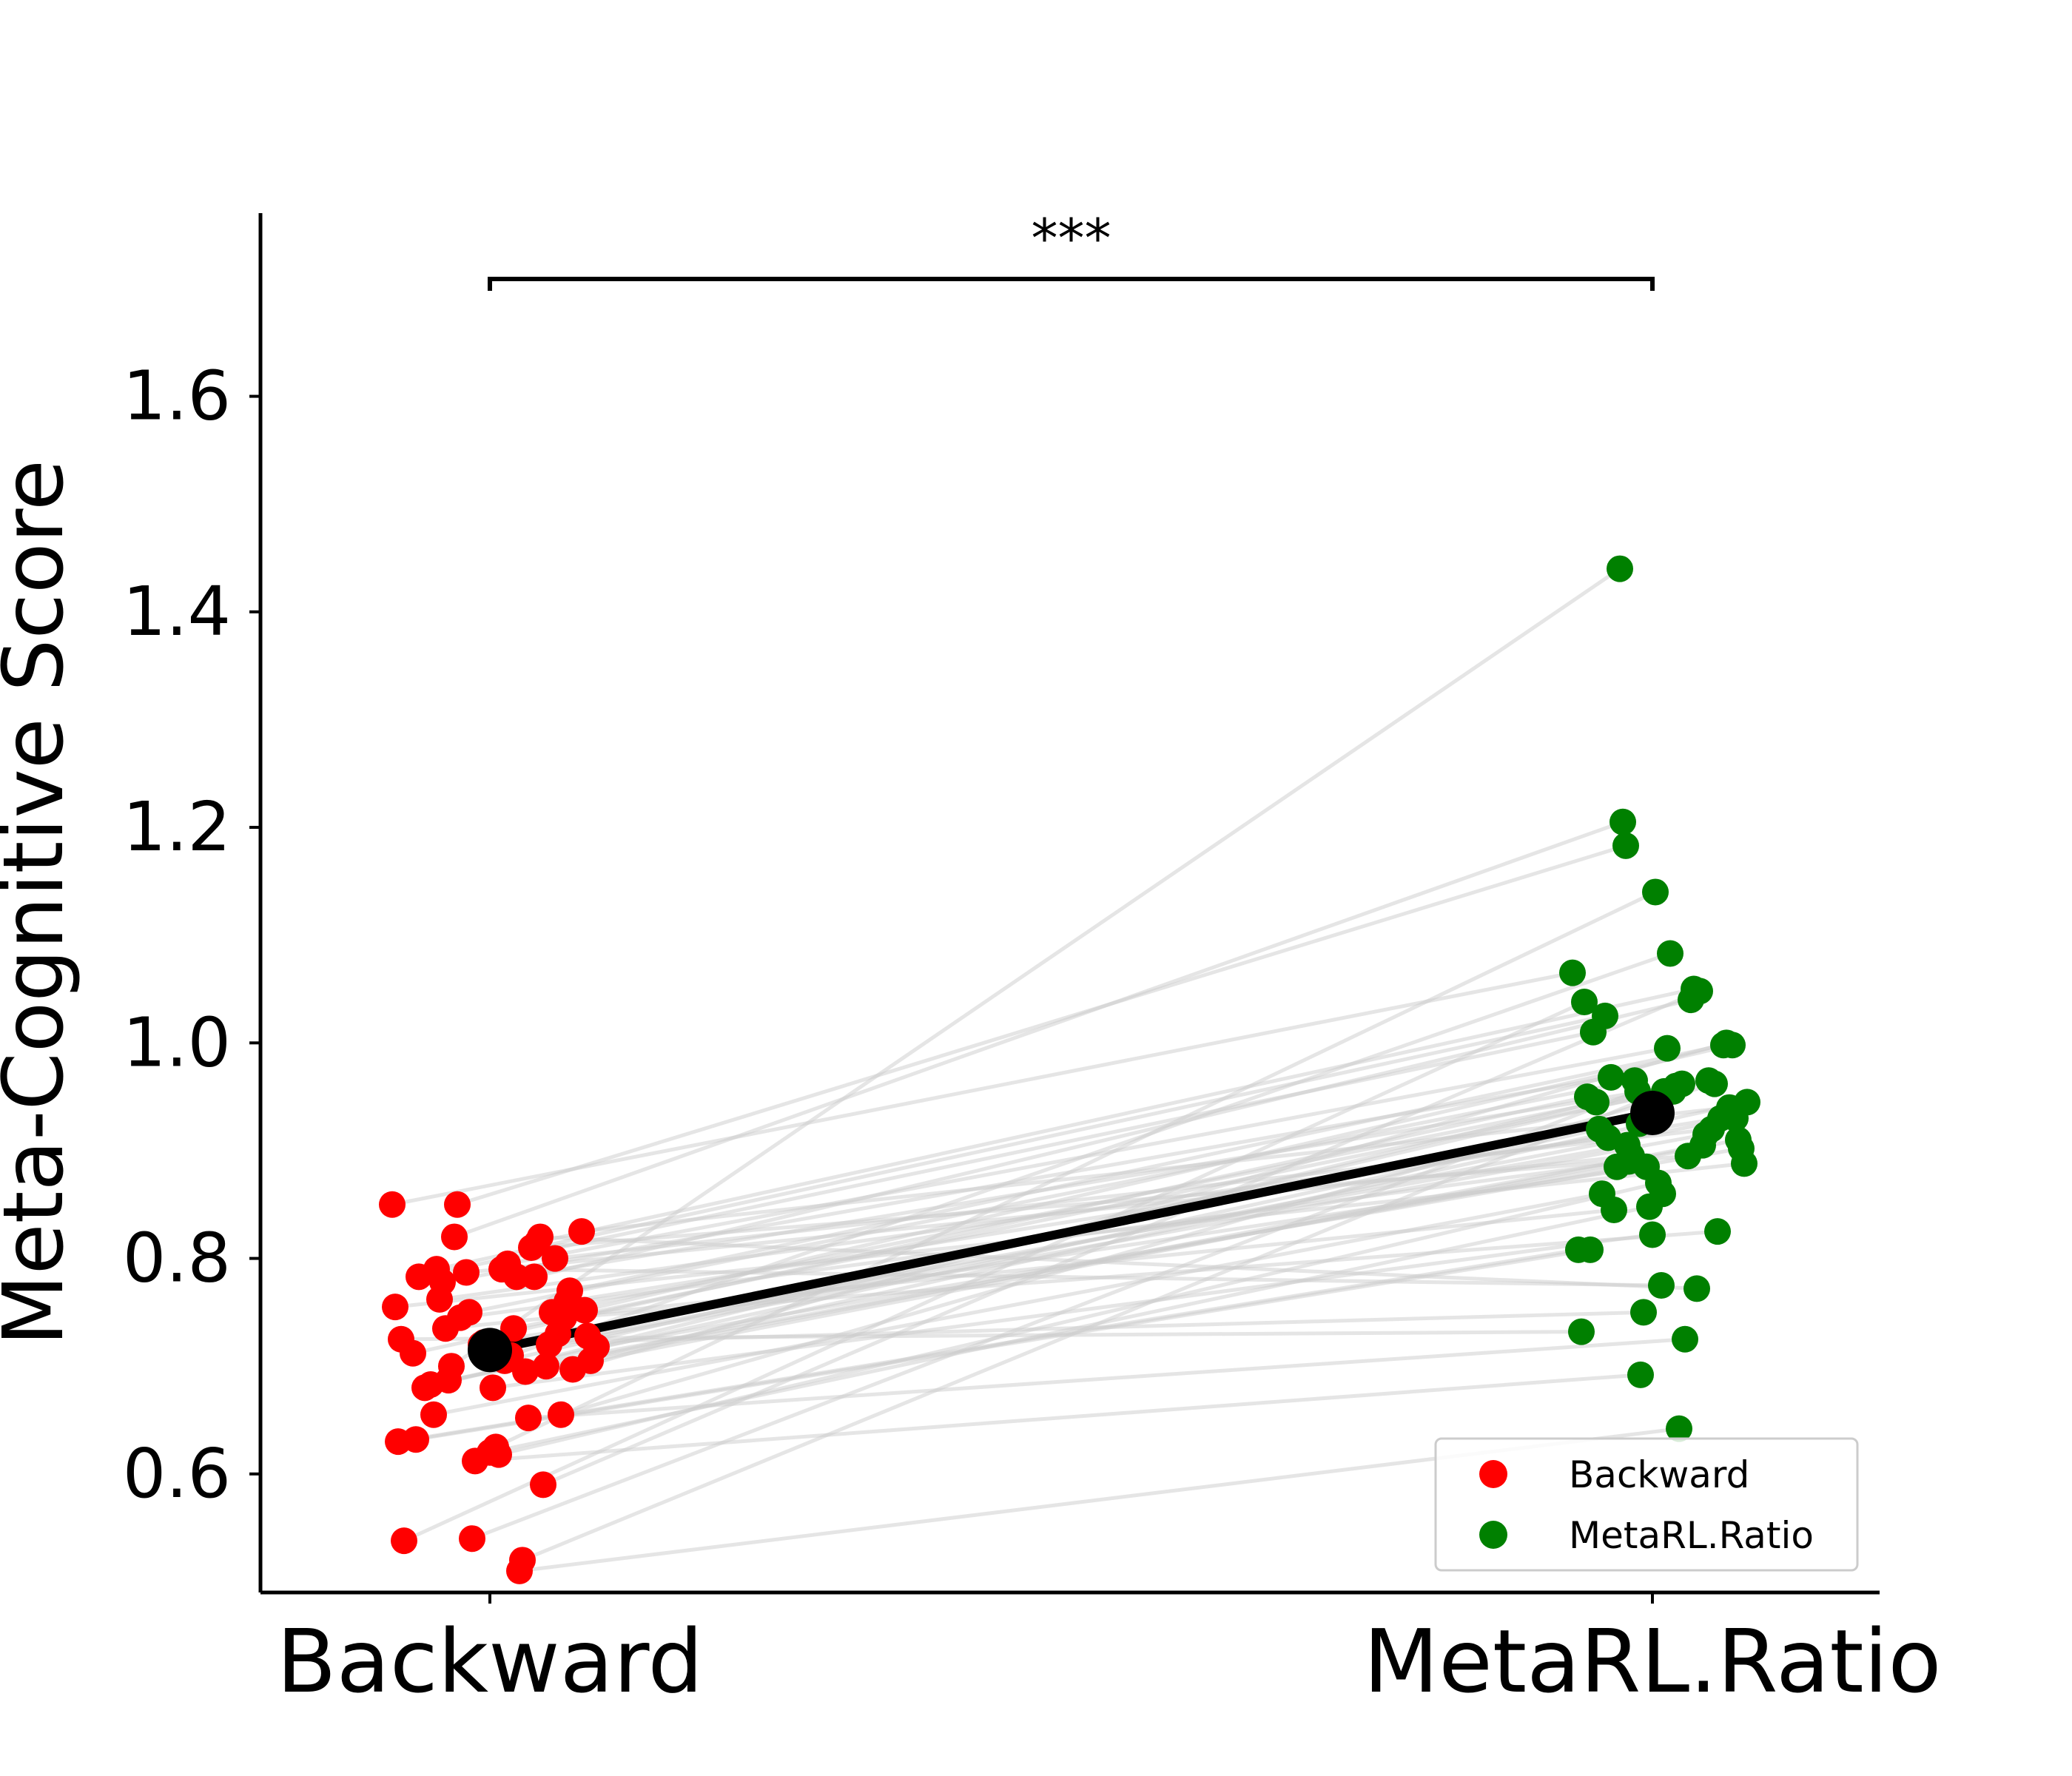 Image resolution: width=2072 pixels, height=1776 pixels. I want to click on mean-point-metarl-ratio, so click(1652, 1112).